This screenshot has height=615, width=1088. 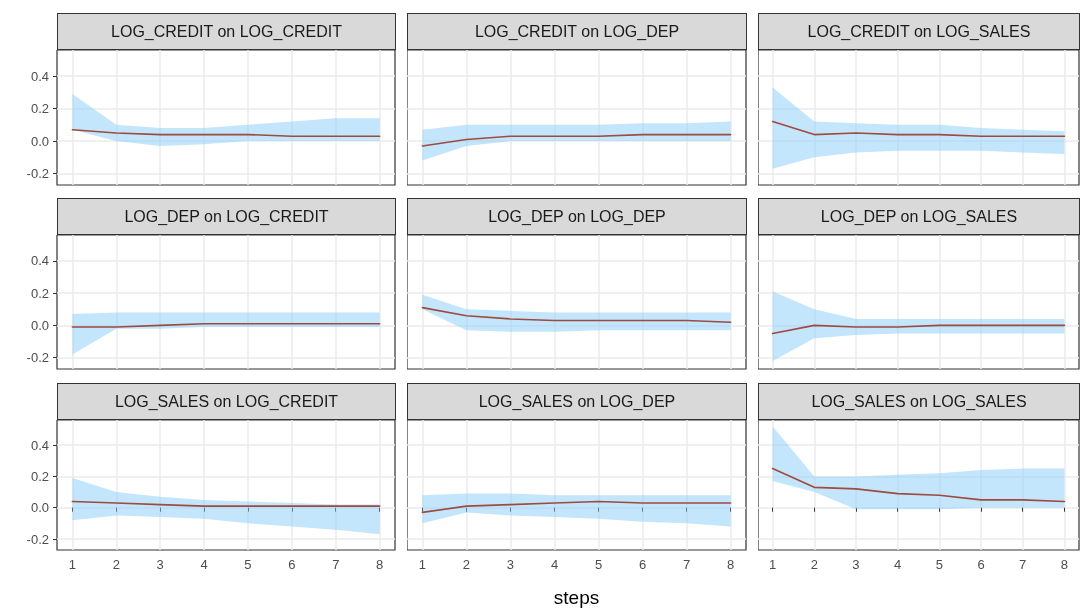 I want to click on chart-title: LOG_SALES on LOG_DEP, so click(x=577, y=401).